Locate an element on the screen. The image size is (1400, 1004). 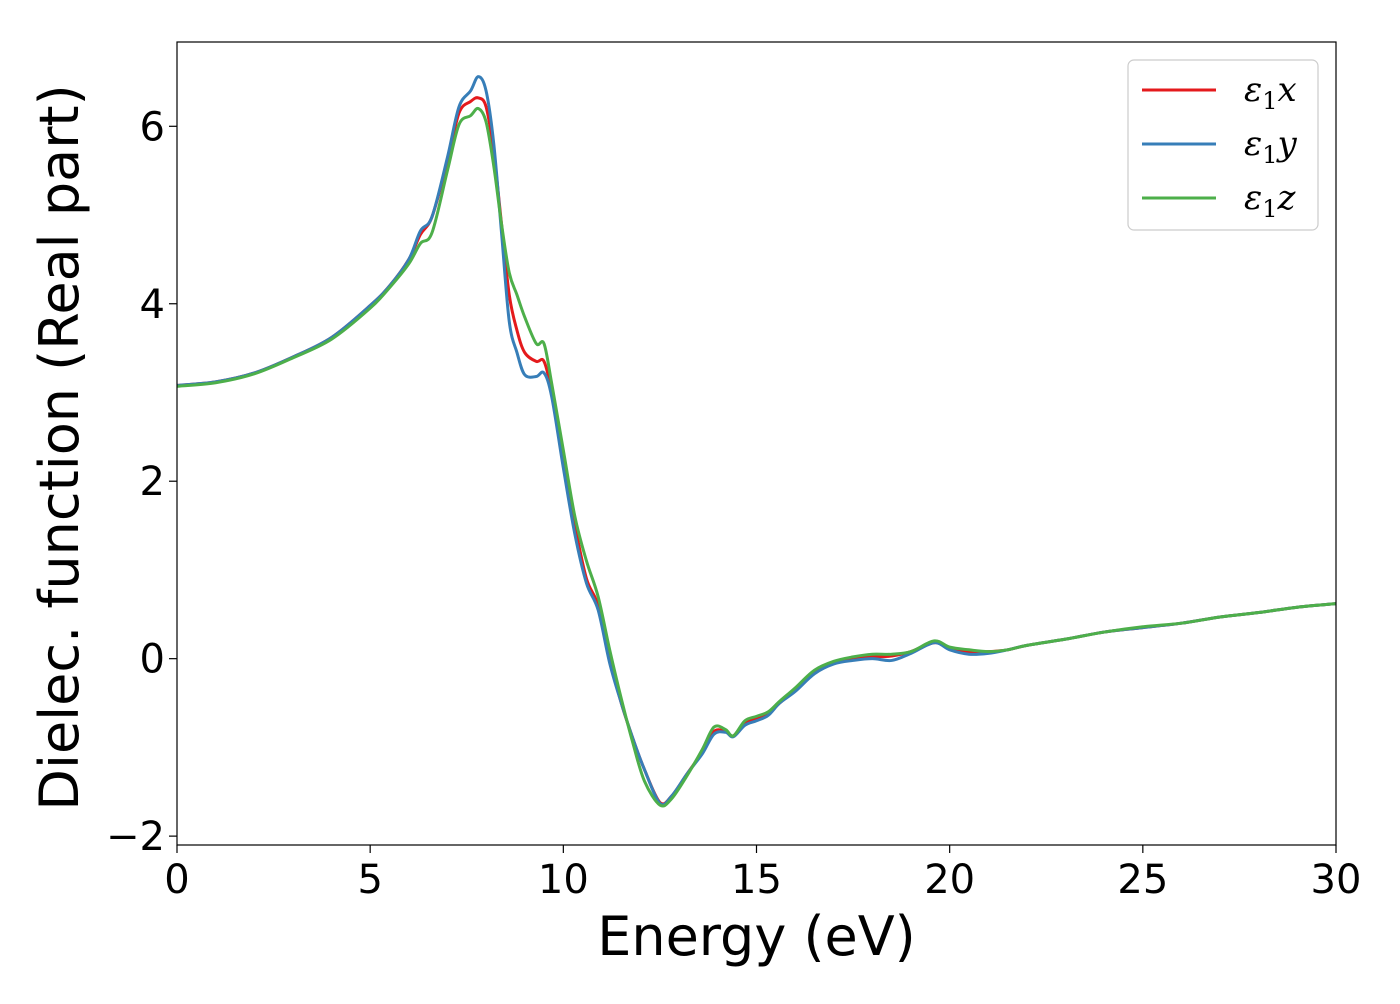
x-axis-ticks: 0 5 10 15 20 25 30 is located at coordinates (762, 874).